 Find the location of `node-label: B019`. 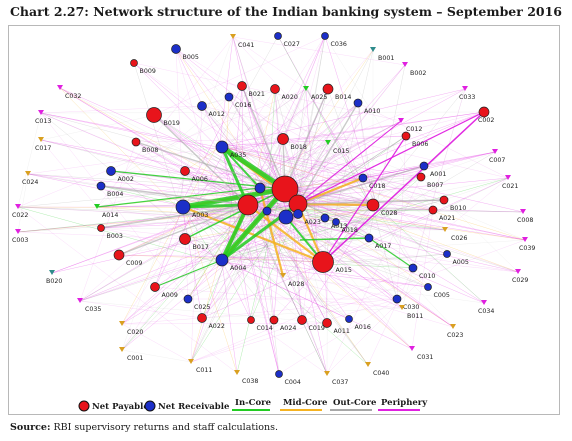

node-label: B019 is located at coordinates (172, 123).